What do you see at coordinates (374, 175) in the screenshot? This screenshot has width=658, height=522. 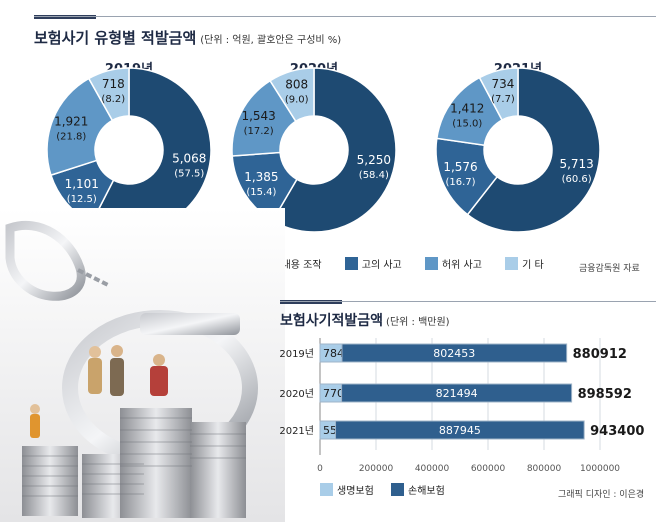 I see `slice-percent-label: (58.4)` at bounding box center [374, 175].